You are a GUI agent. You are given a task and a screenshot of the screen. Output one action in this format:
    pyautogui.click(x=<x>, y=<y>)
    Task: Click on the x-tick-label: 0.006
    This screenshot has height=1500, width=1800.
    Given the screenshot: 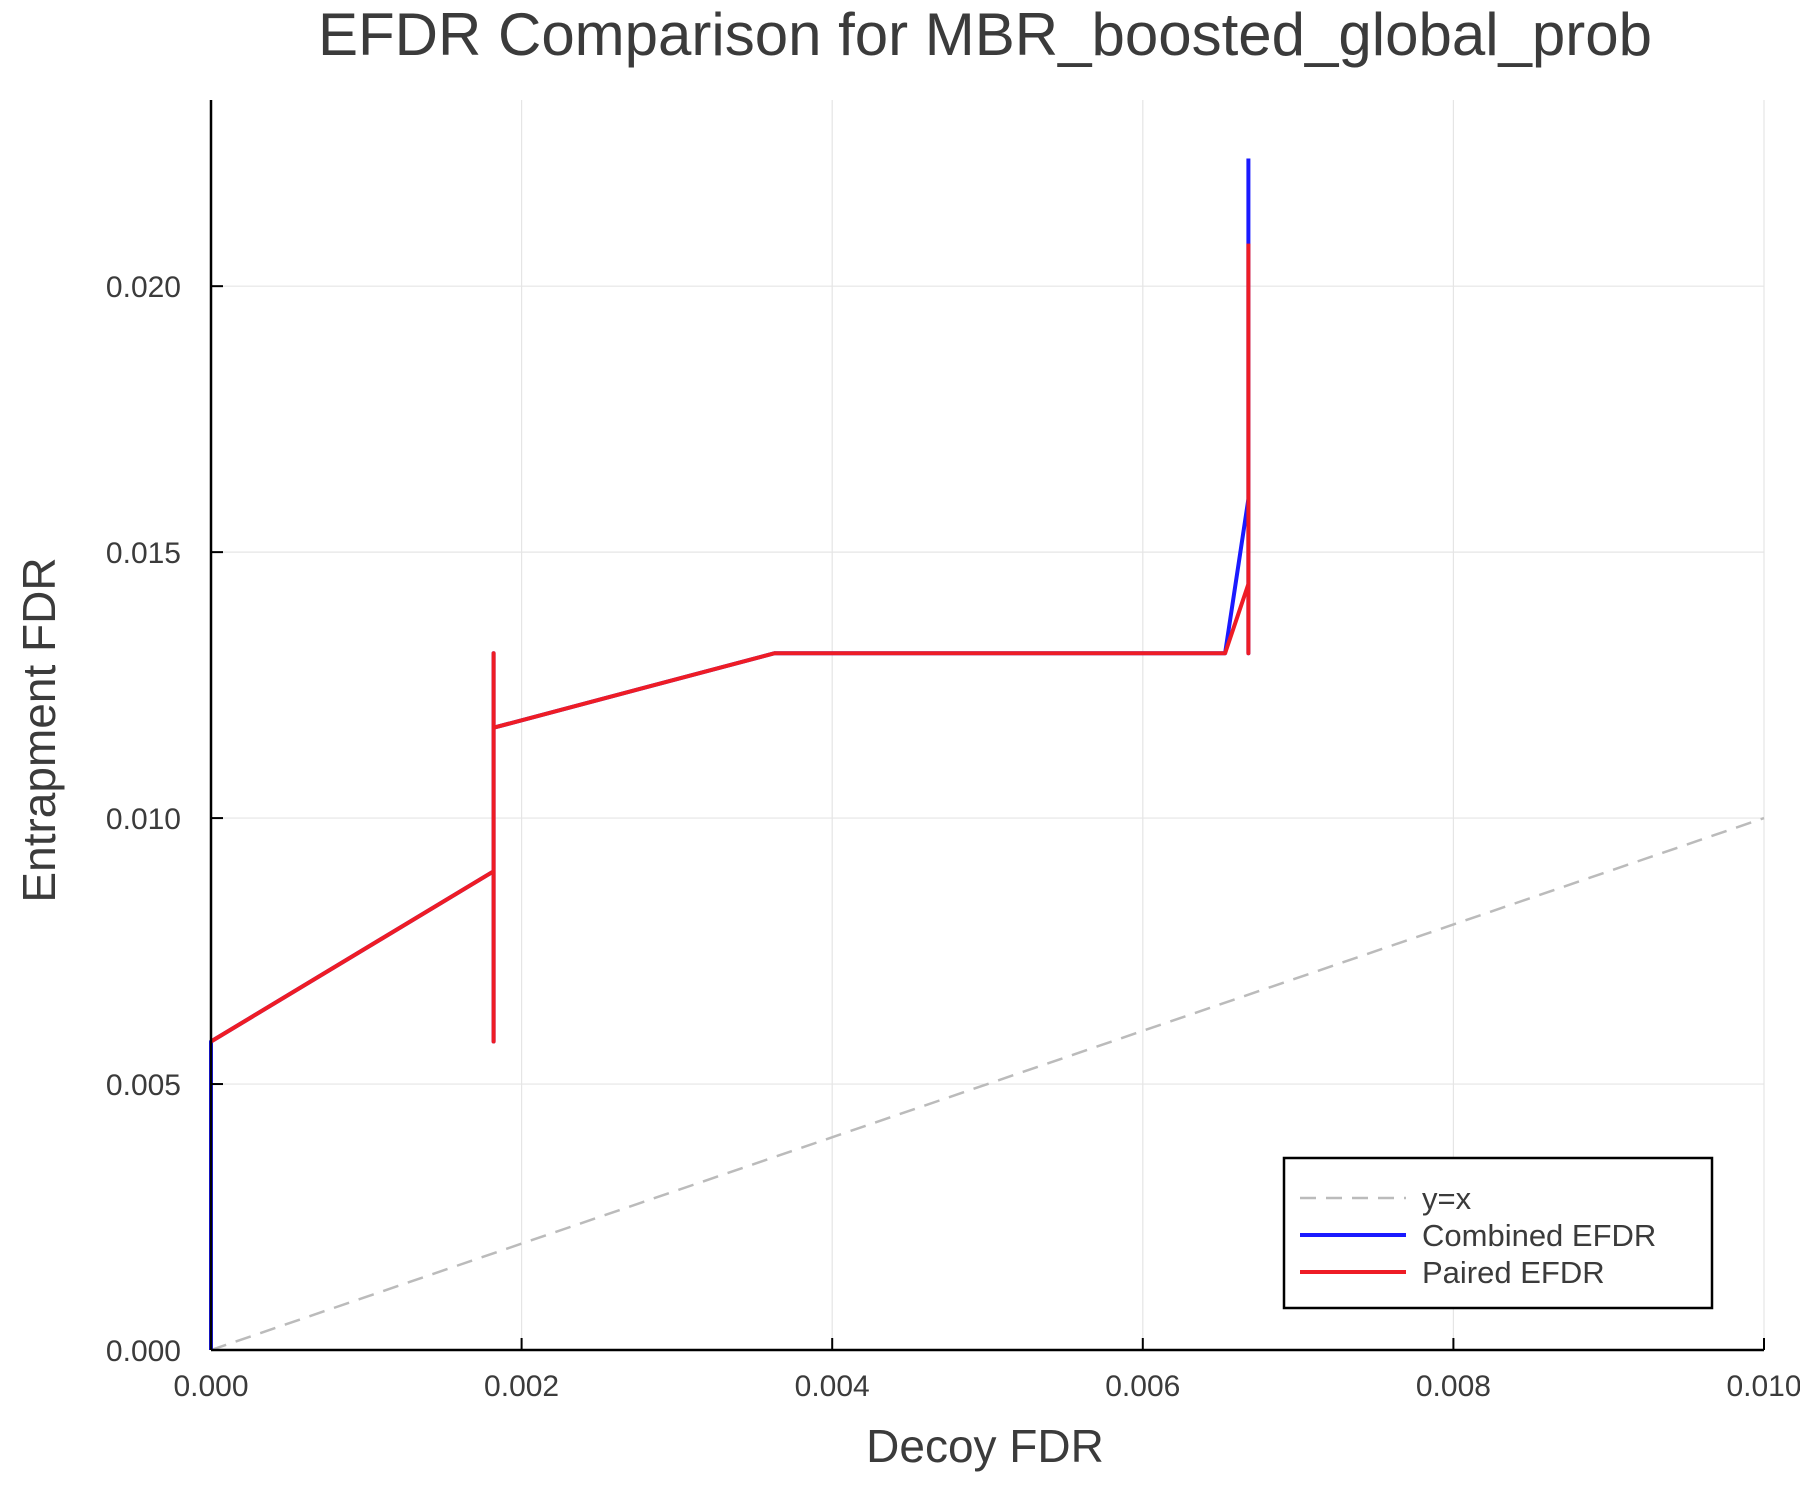 What is the action you would take?
    pyautogui.click(x=1142, y=1386)
    